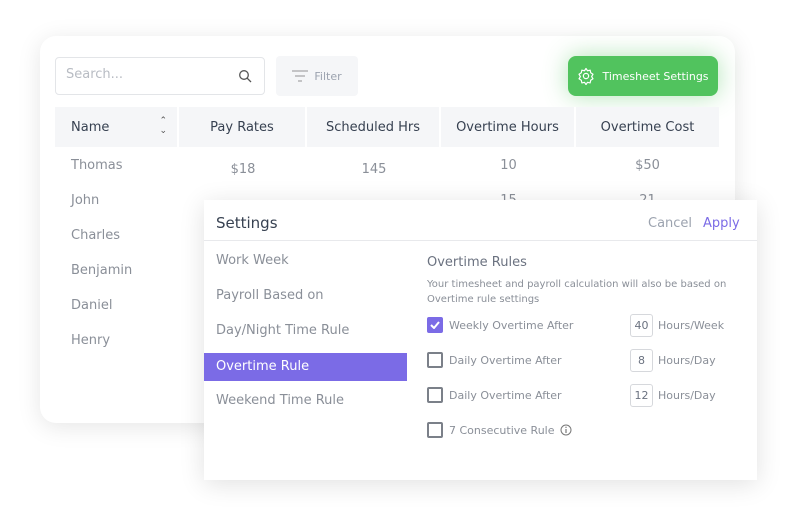 The width and height of the screenshot is (796, 519). I want to click on row-name: Henry, so click(91, 340).